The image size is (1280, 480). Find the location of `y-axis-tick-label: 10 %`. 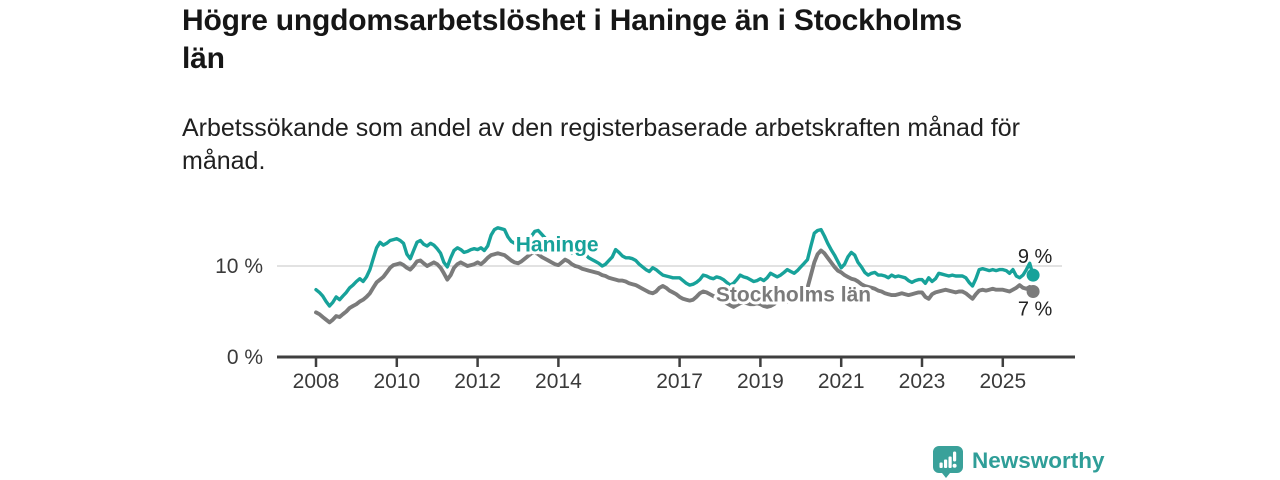

y-axis-tick-label: 10 % is located at coordinates (239, 266).